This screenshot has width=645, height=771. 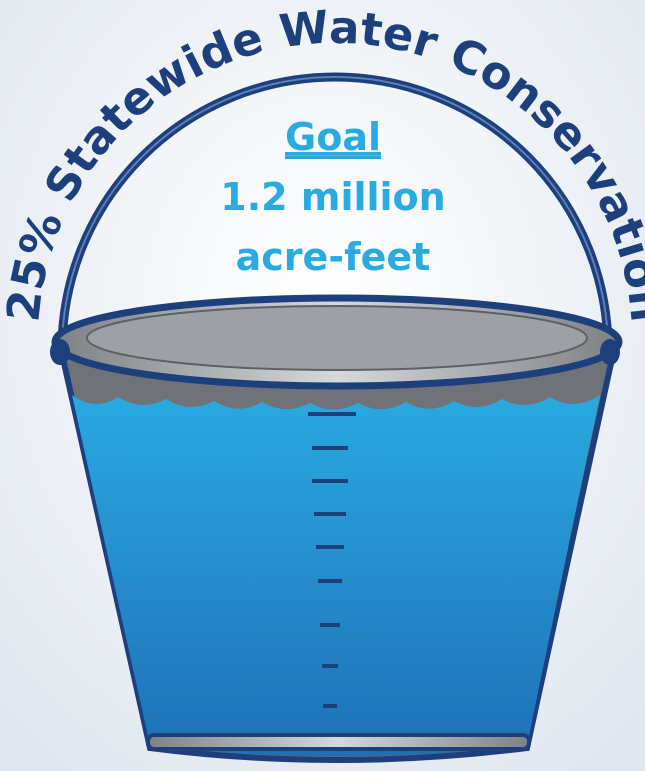 I want to click on measure-marks, so click(x=332, y=560).